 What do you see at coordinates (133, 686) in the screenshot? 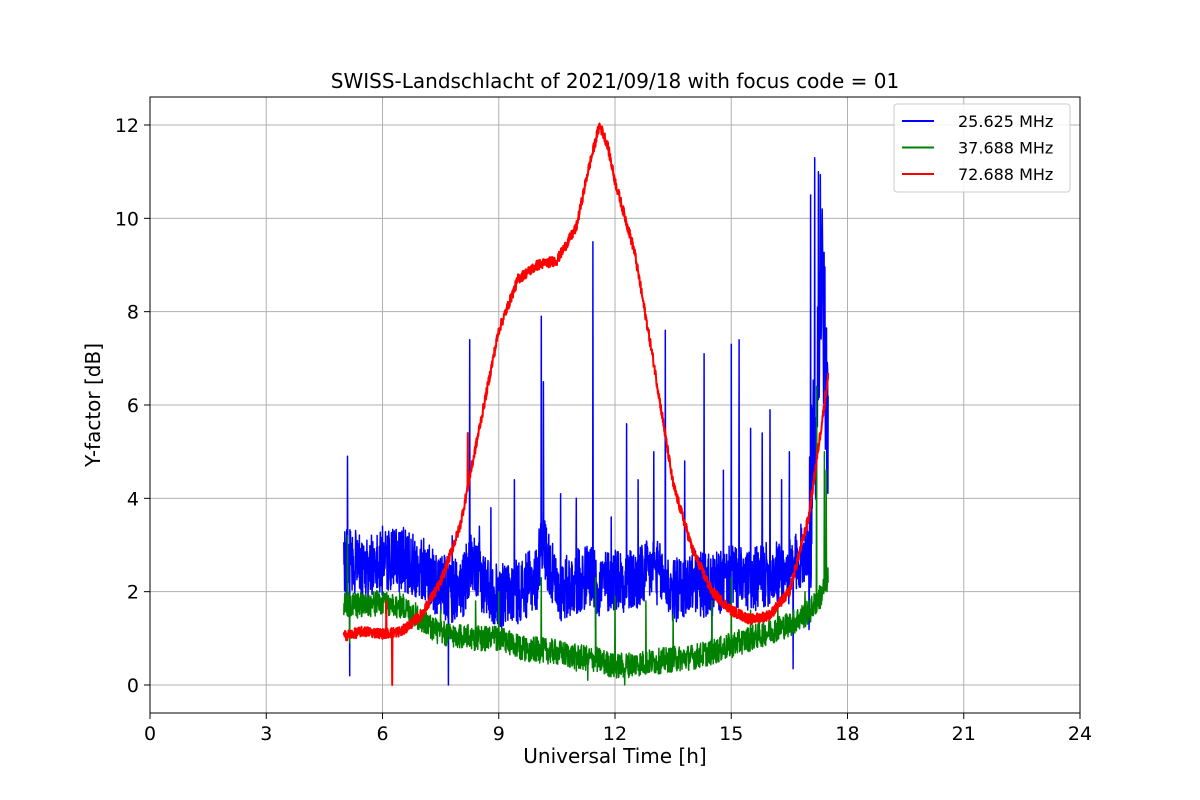
I see `y-tick-label: 0` at bounding box center [133, 686].